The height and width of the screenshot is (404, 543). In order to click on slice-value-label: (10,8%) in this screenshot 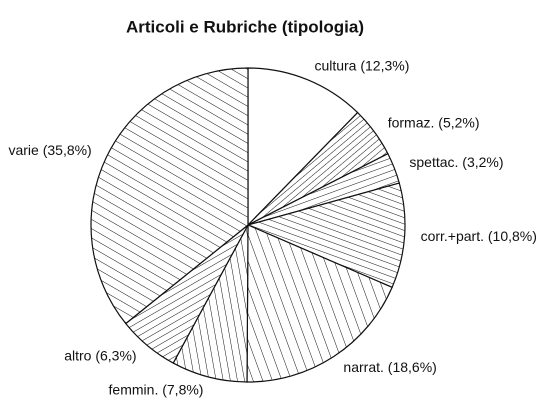, I will do `click(512, 236)`.